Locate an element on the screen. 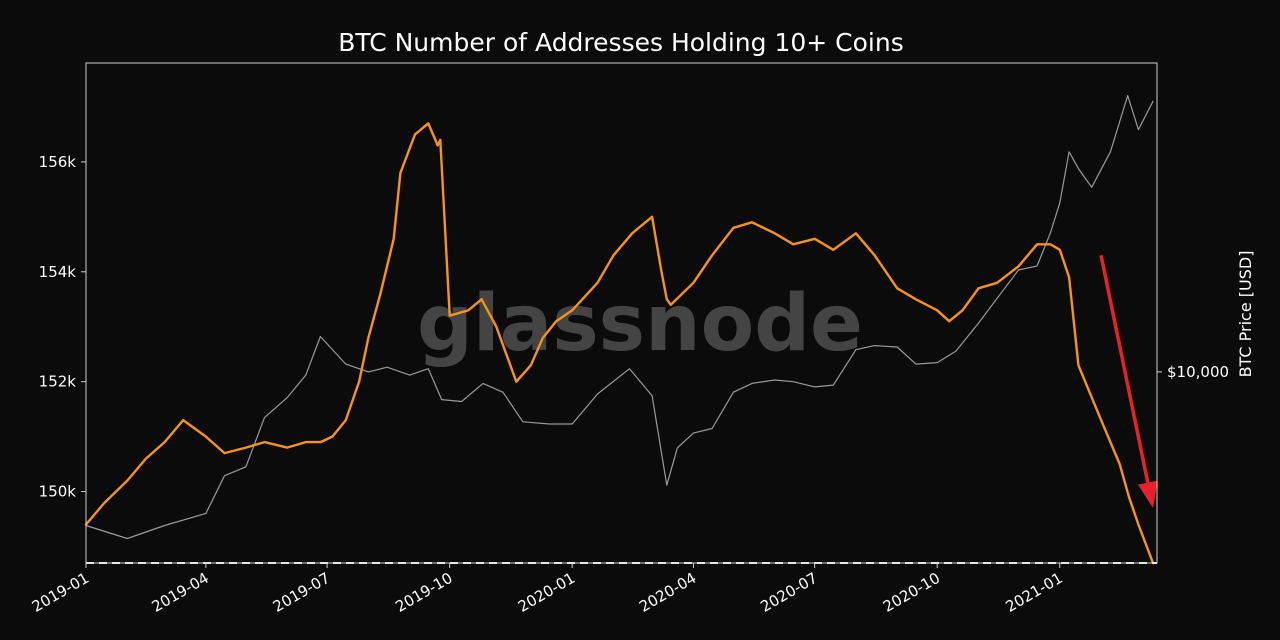  y-tick-label: 152k is located at coordinates (58, 382).